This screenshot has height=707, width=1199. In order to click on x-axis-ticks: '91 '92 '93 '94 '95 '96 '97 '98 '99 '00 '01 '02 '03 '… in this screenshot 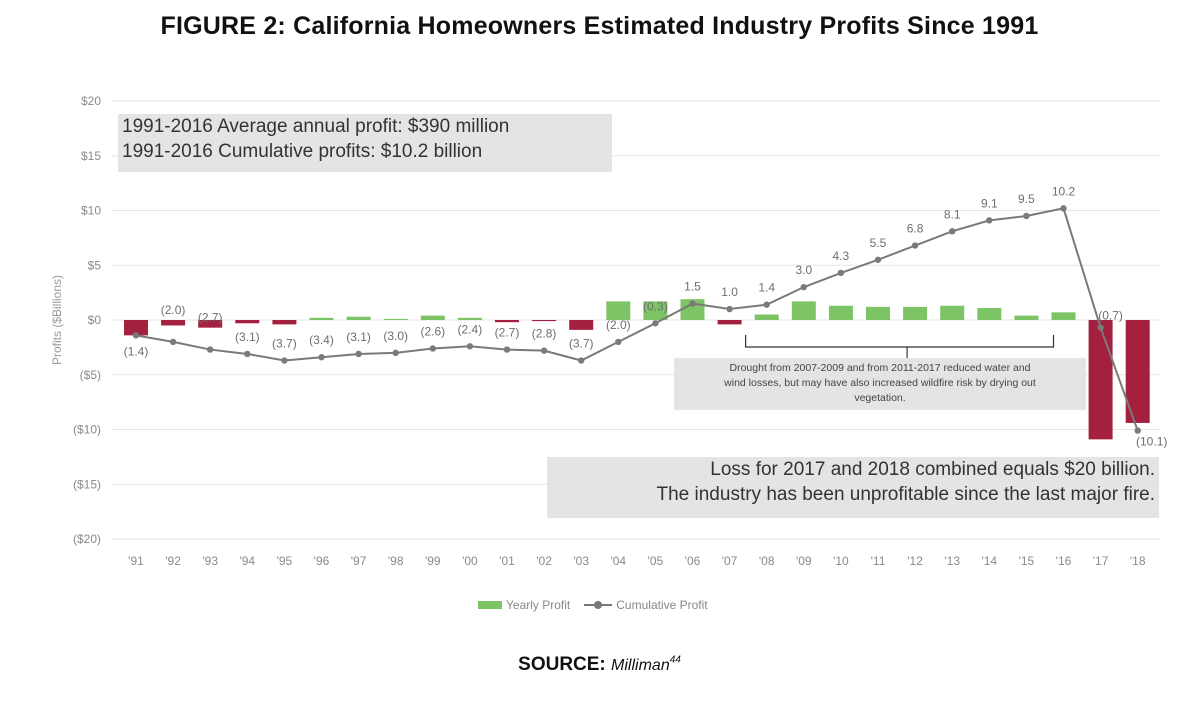, I will do `click(637, 561)`.